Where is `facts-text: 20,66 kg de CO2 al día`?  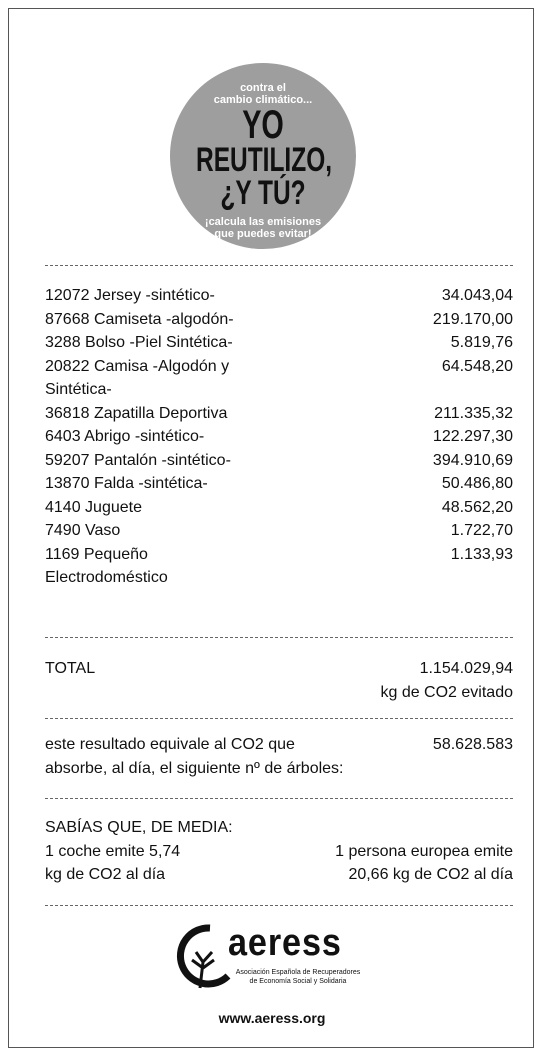 facts-text: 20,66 kg de CO2 al día is located at coordinates (430, 874).